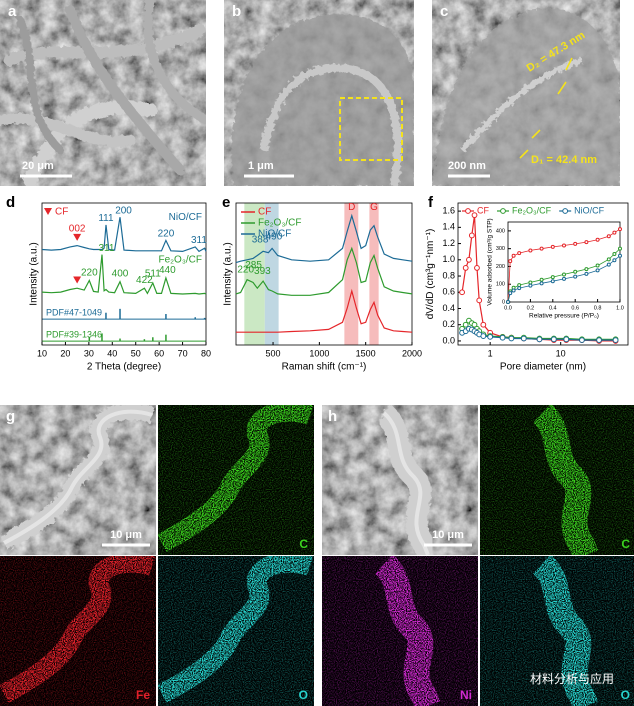  What do you see at coordinates (448, 292) in the screenshot?
I see `y-tick-label: 0.6` at bounding box center [448, 292].